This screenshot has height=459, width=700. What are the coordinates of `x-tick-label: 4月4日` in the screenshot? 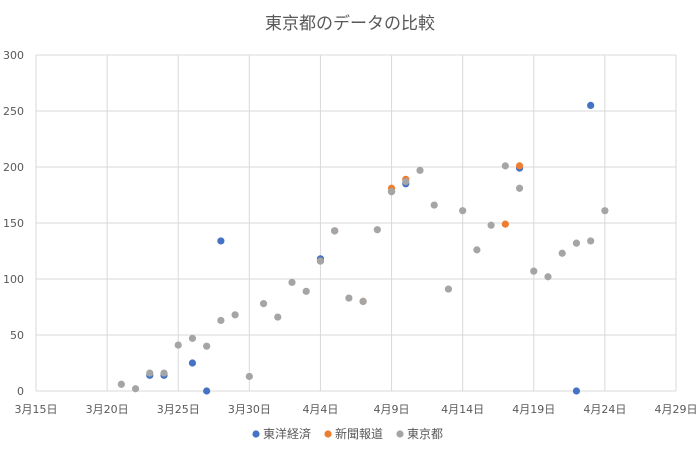 It's located at (320, 409).